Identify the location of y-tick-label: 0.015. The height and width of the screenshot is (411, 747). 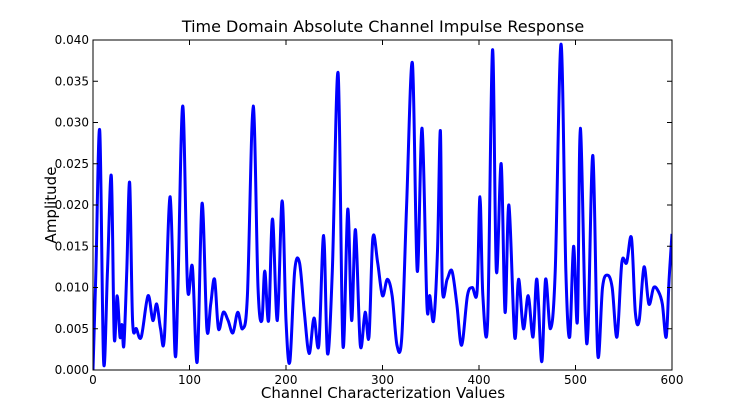
(72, 246).